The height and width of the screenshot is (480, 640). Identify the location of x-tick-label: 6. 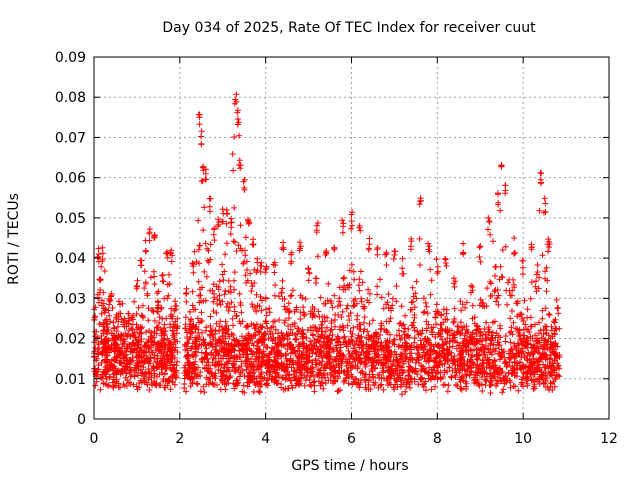
(351, 439).